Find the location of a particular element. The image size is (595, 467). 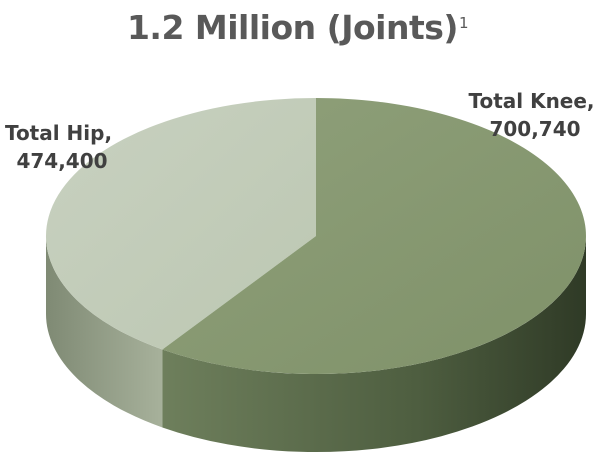

chart-title-text: 1.2 Million (Joints) is located at coordinates (292, 27).